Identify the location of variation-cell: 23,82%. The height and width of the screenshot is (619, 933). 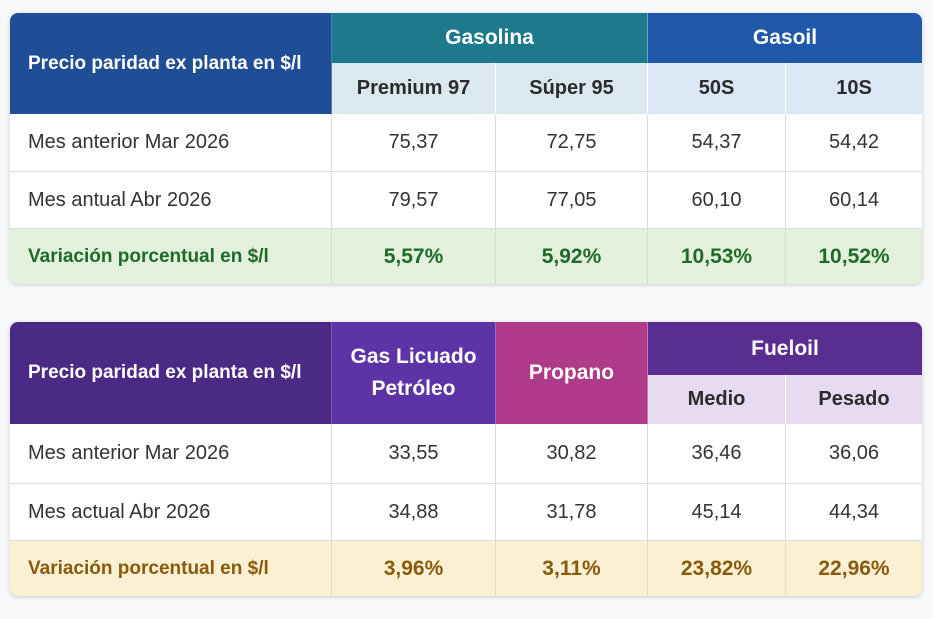
(717, 568).